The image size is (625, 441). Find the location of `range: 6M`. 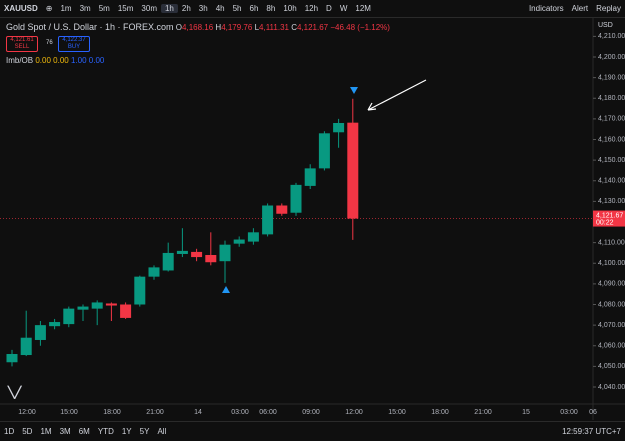

range: 6M is located at coordinates (84, 431).